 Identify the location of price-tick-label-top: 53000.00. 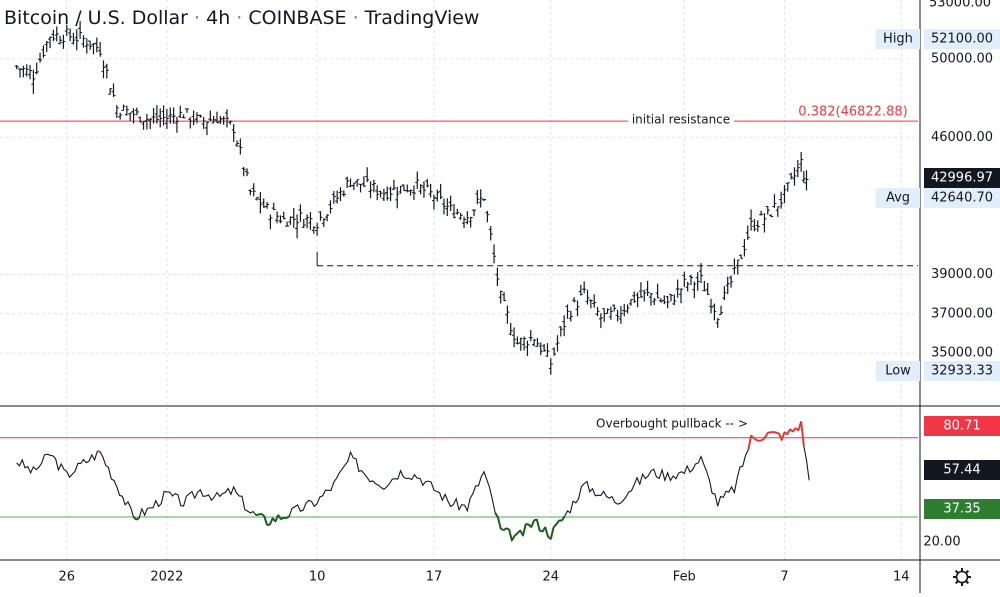
(960, 5).